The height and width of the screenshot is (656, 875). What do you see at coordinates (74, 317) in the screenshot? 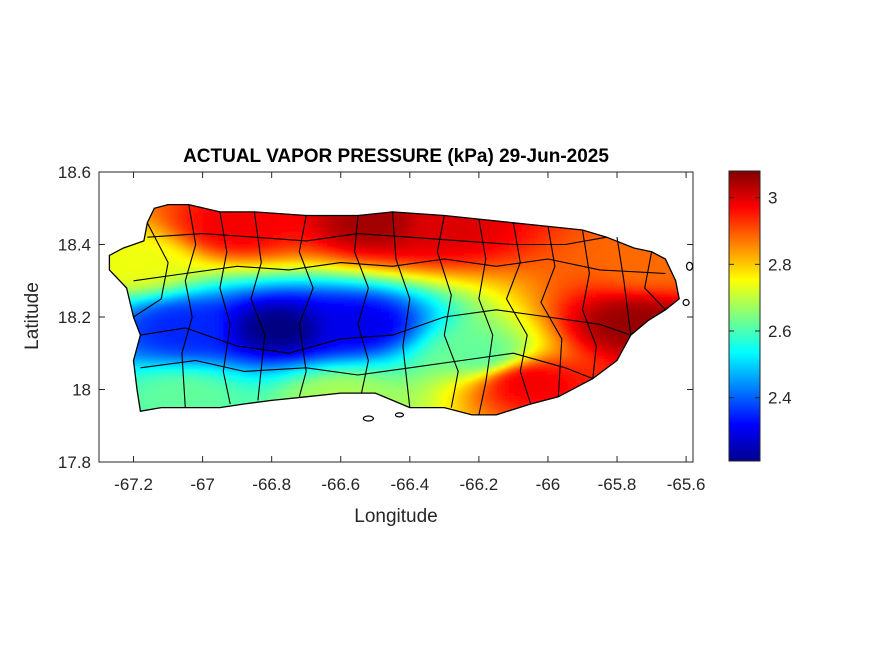
I see `y-tick-label: 18.2` at bounding box center [74, 317].